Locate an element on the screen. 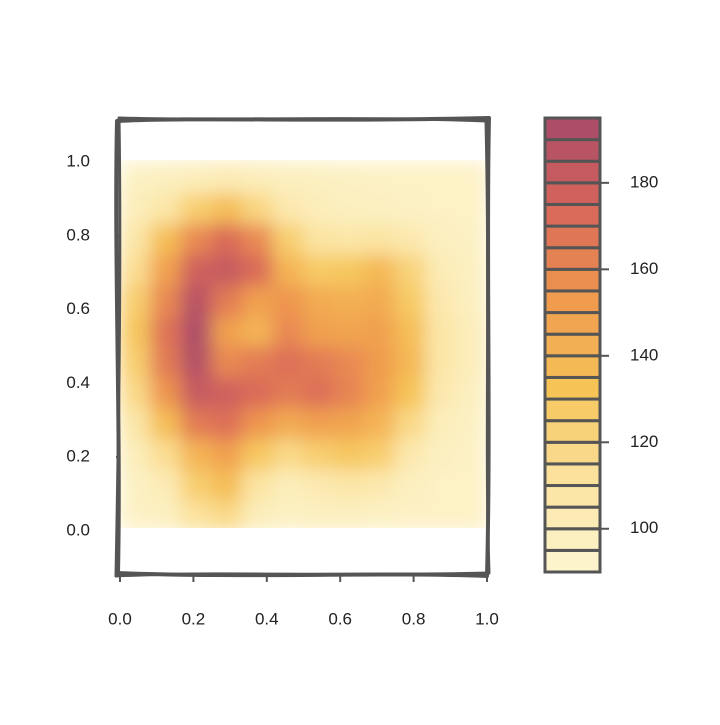 The height and width of the screenshot is (725, 720). colorbar: 100 120 140 160 180 is located at coordinates (600, 345).